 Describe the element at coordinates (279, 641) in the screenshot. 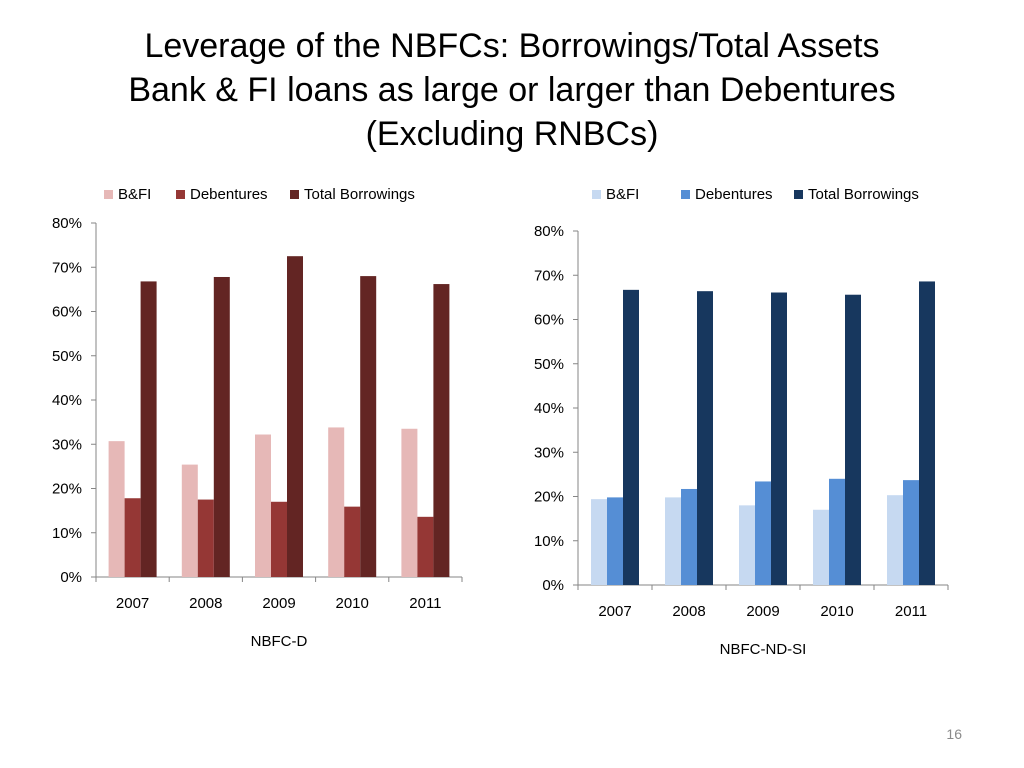

I see `x-axis-title: NBFC-D` at that location.